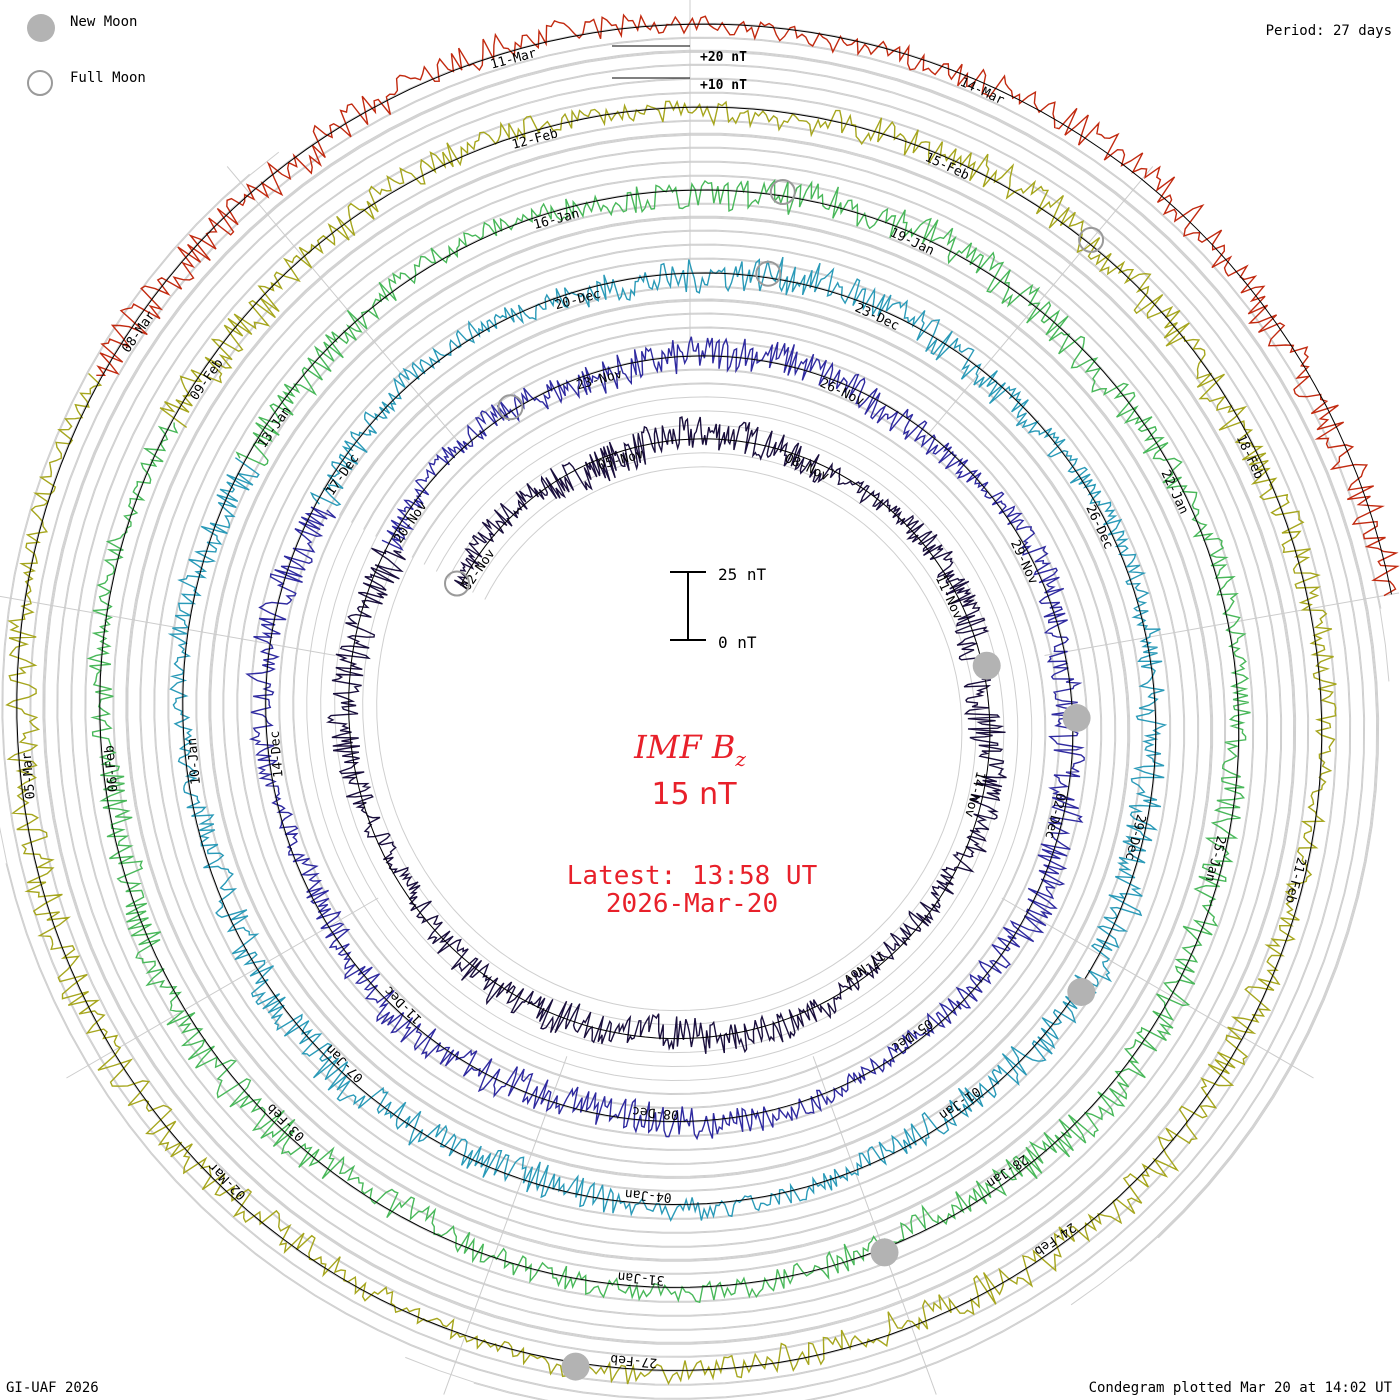 The image size is (1400, 1400). What do you see at coordinates (742, 574) in the screenshot?
I see `scale-bar-top-label: 25 nT` at bounding box center [742, 574].